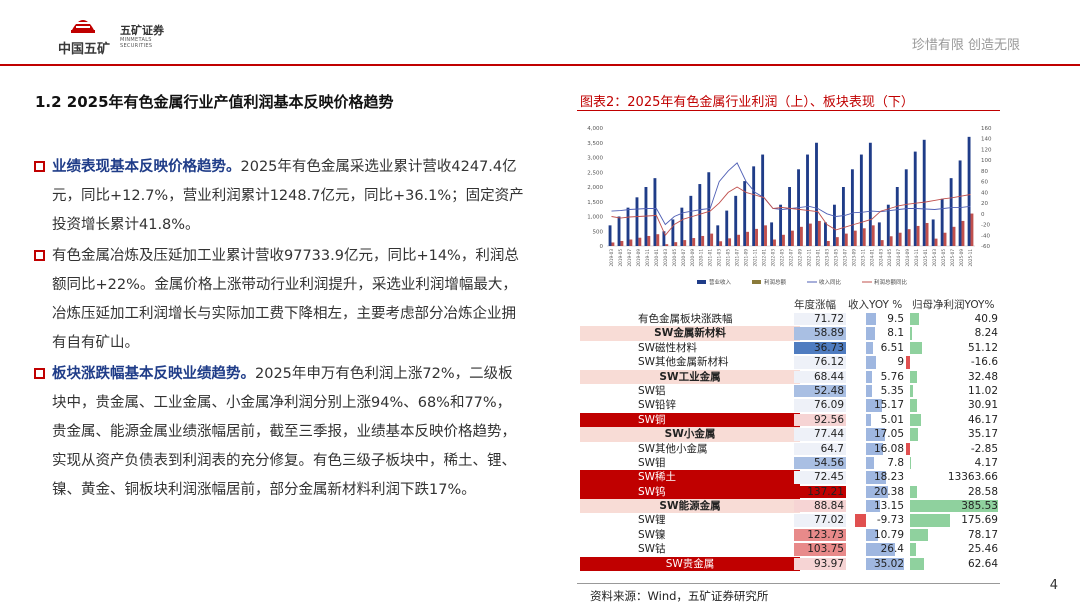 This screenshot has width=1080, height=607. I want to click on sector-name: SW能源金属, so click(690, 506).